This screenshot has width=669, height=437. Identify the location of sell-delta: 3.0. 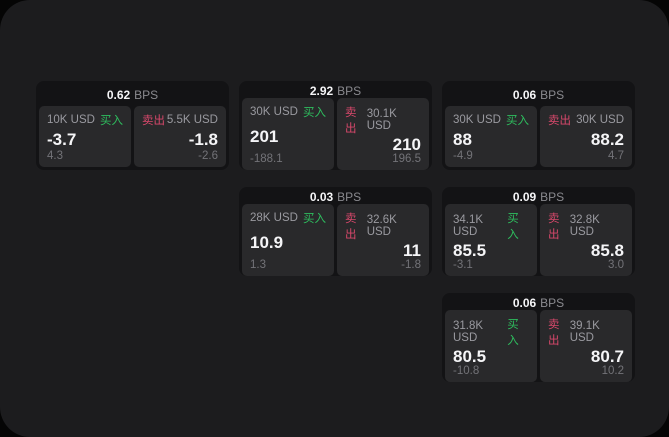
(616, 265).